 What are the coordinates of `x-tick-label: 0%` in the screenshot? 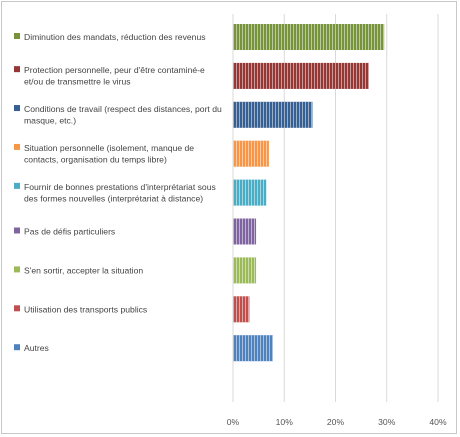 It's located at (233, 422).